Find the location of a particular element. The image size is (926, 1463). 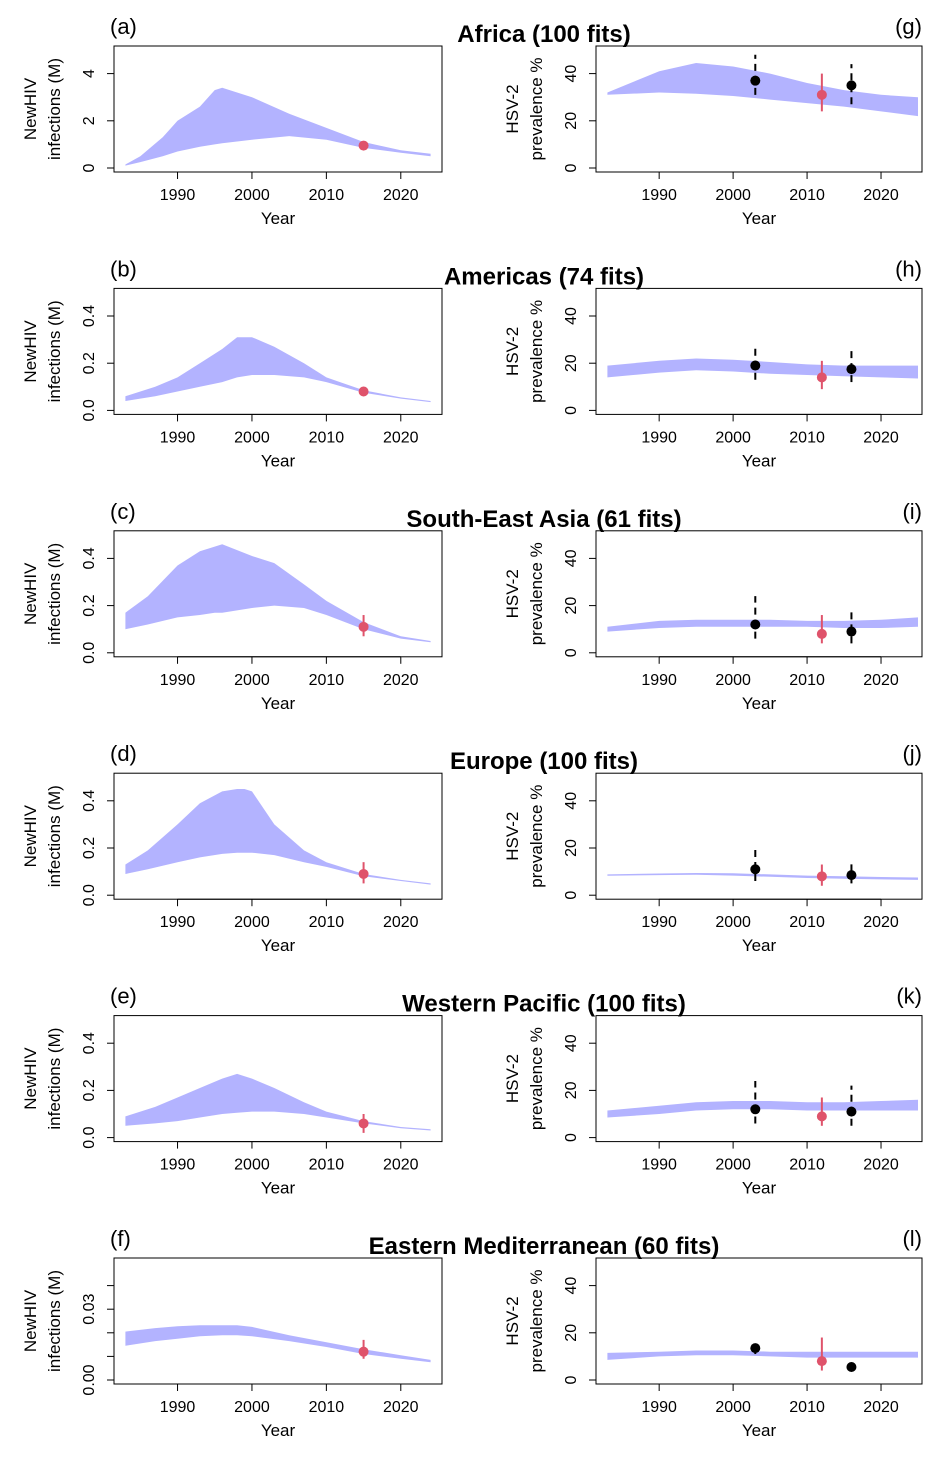

row-title: Europe (100 fits) is located at coordinates (544, 761).